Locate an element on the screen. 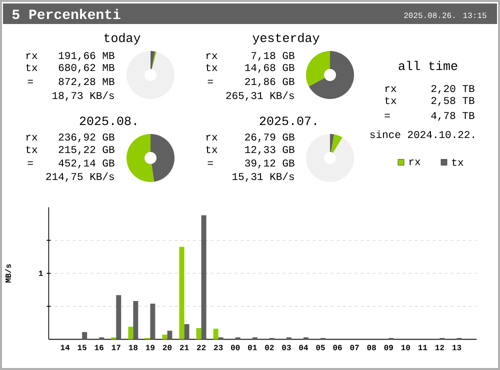  x-tick-label: 13 is located at coordinates (457, 347).